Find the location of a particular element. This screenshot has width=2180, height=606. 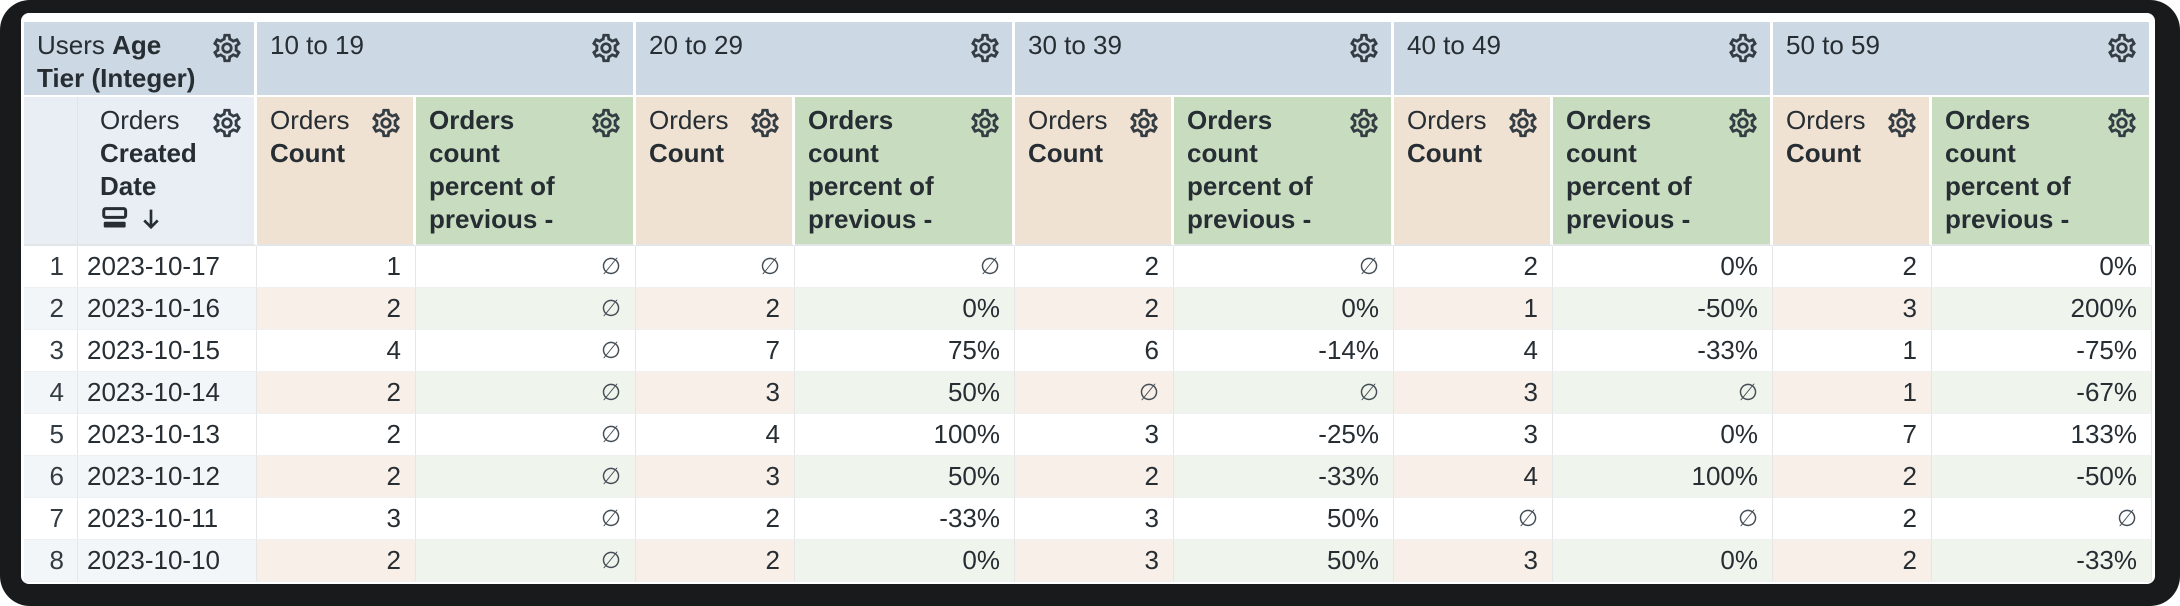

pivot-field-header: Users Age Tier (Integer) is located at coordinates (140, 70).